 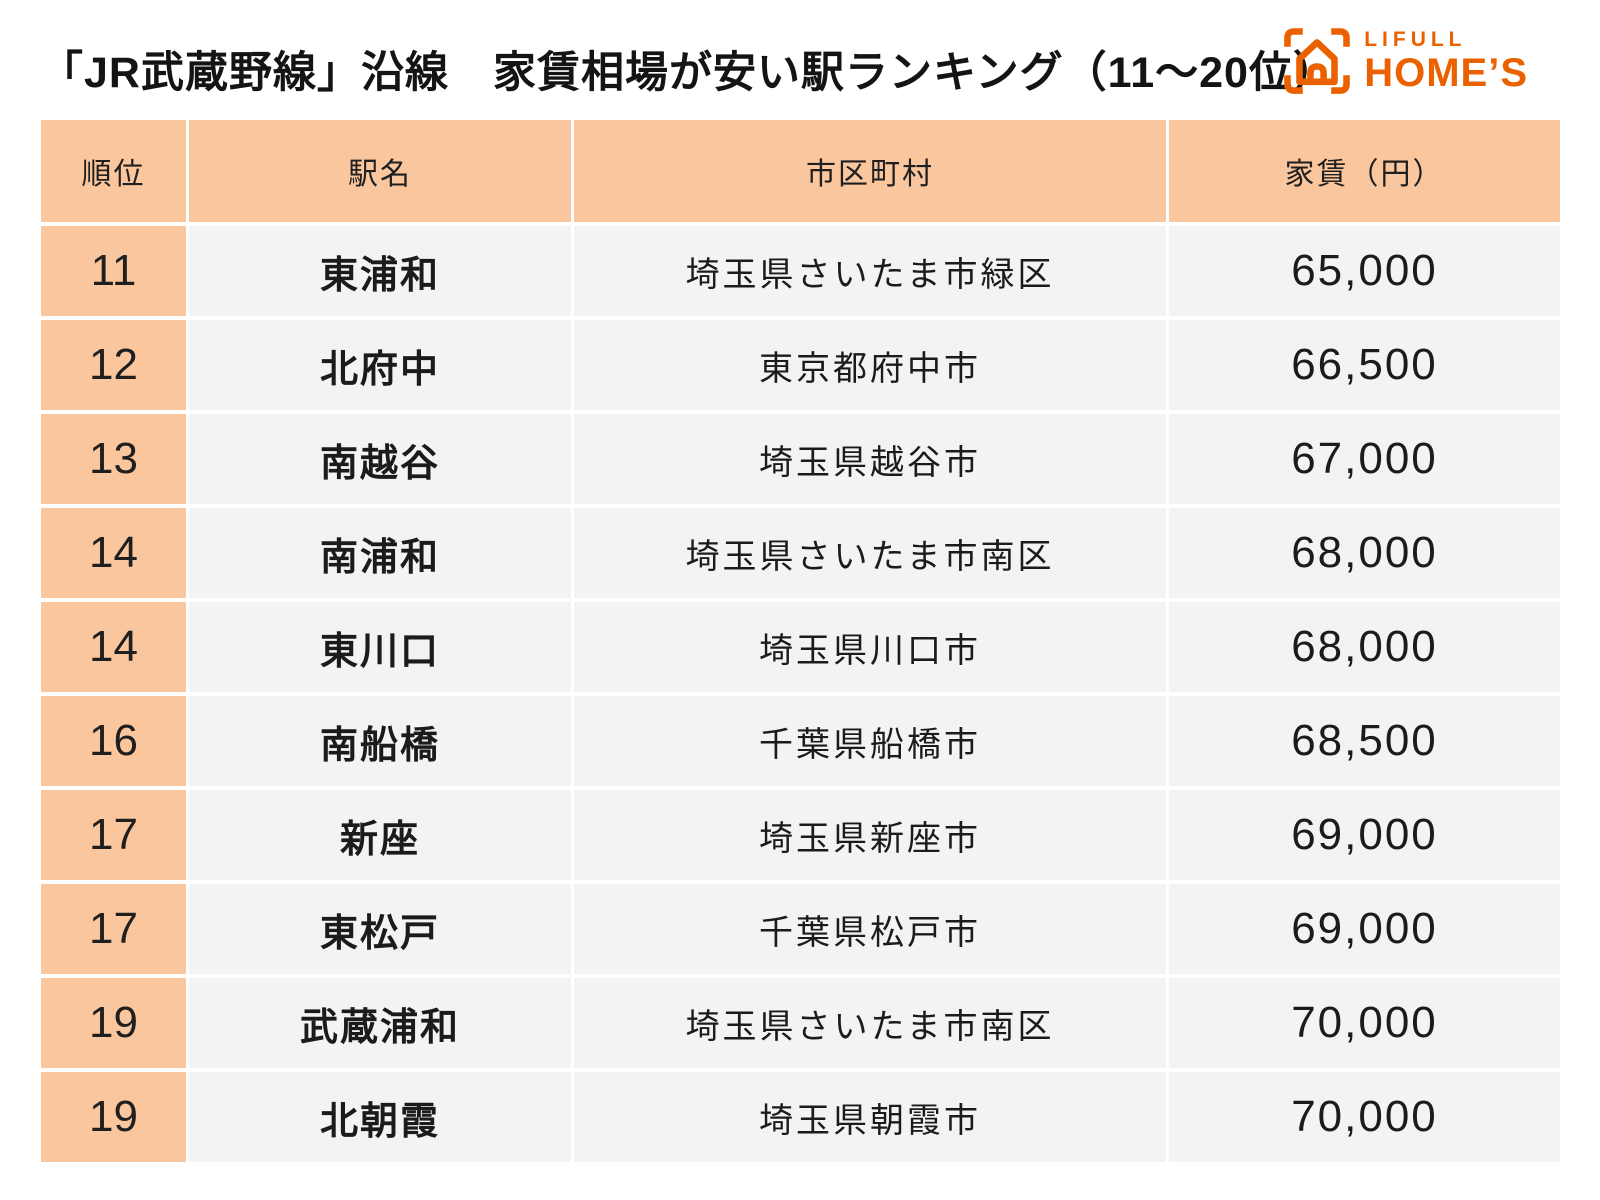 What do you see at coordinates (1415, 40) in the screenshot?
I see `logo-lifull-text: LIFULL` at bounding box center [1415, 40].